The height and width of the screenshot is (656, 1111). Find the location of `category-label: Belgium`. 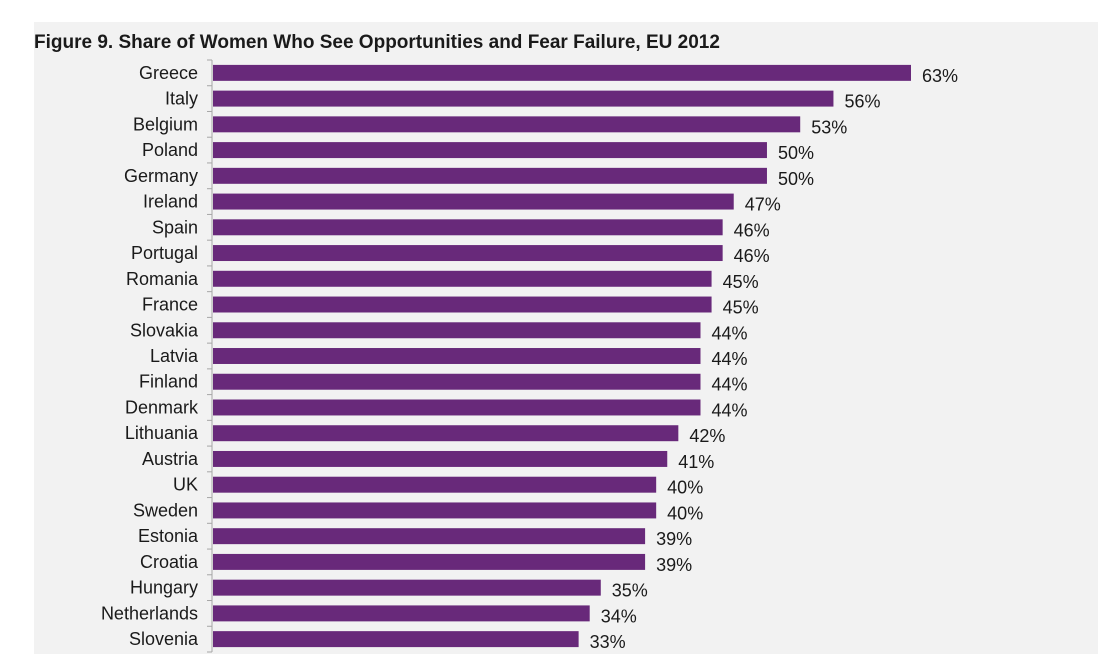

category-label: Belgium is located at coordinates (165, 124).